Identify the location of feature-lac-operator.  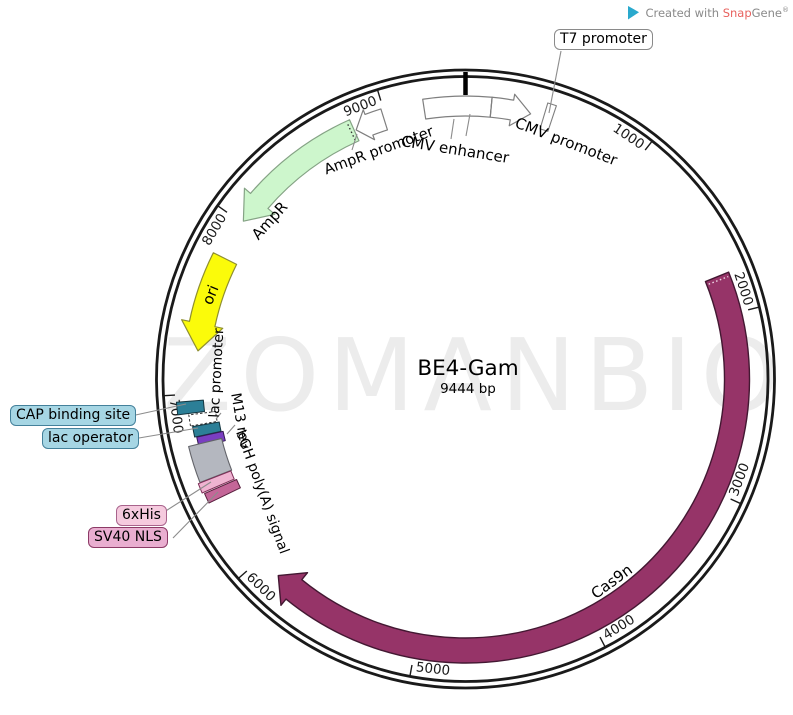
(207, 429).